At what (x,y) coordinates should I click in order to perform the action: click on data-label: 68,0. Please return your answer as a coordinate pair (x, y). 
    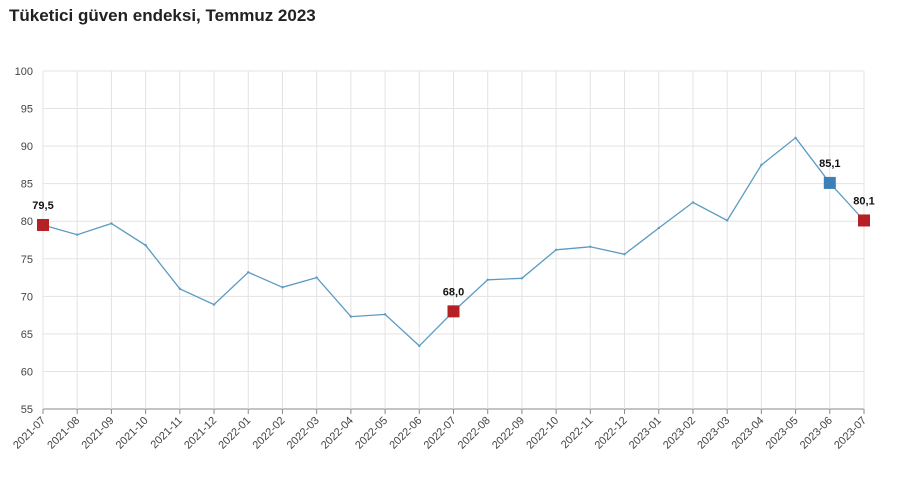
    Looking at the image, I should click on (453, 292).